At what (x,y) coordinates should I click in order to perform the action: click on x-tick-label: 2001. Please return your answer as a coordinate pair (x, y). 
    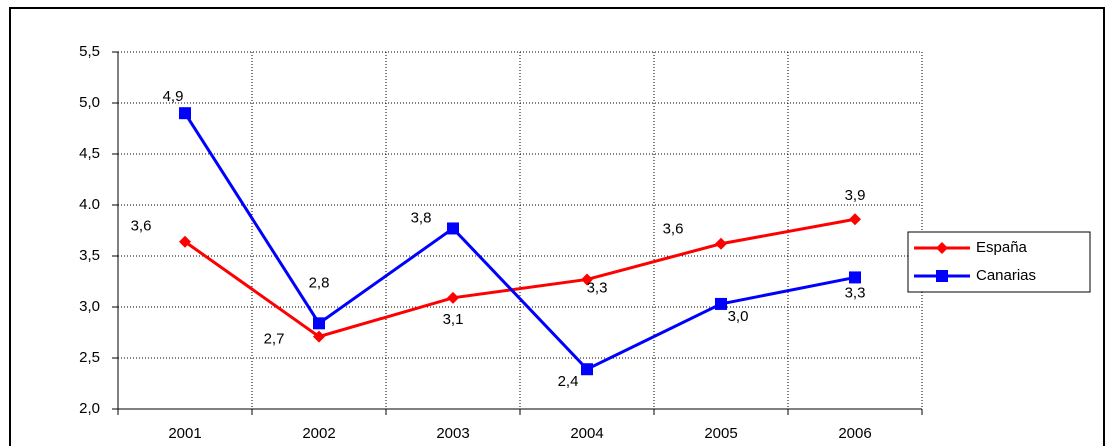
    Looking at the image, I should click on (184, 433).